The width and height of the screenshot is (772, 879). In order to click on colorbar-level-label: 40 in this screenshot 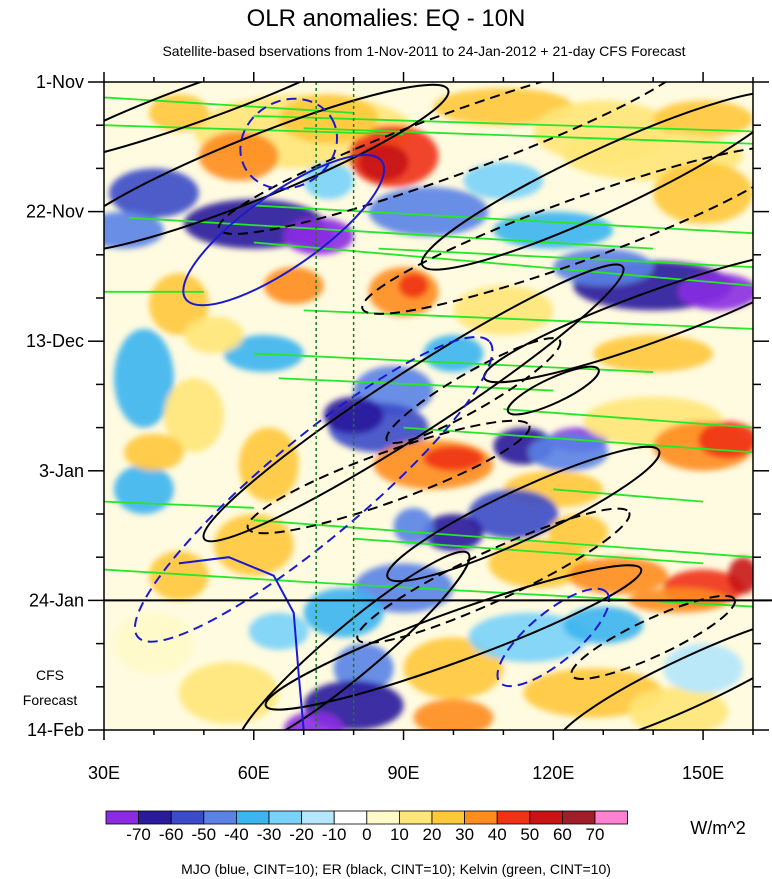, I will do `click(497, 834)`.